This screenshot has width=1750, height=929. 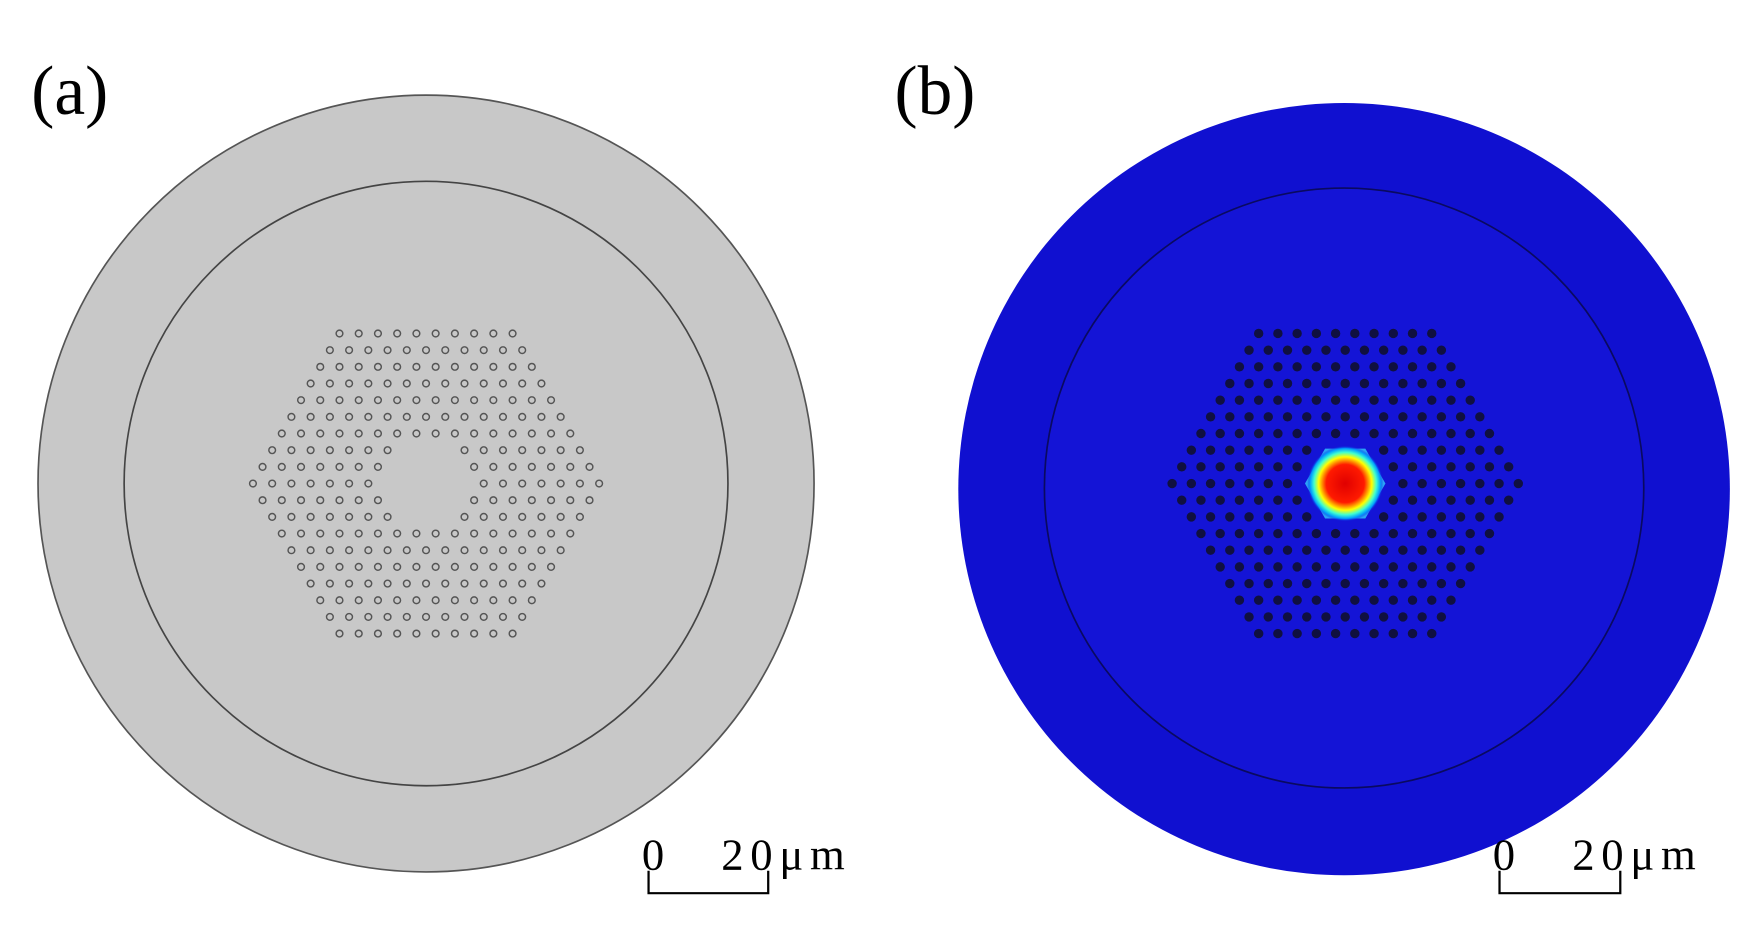 What do you see at coordinates (1345, 483) in the screenshot?
I see `air-holes` at bounding box center [1345, 483].